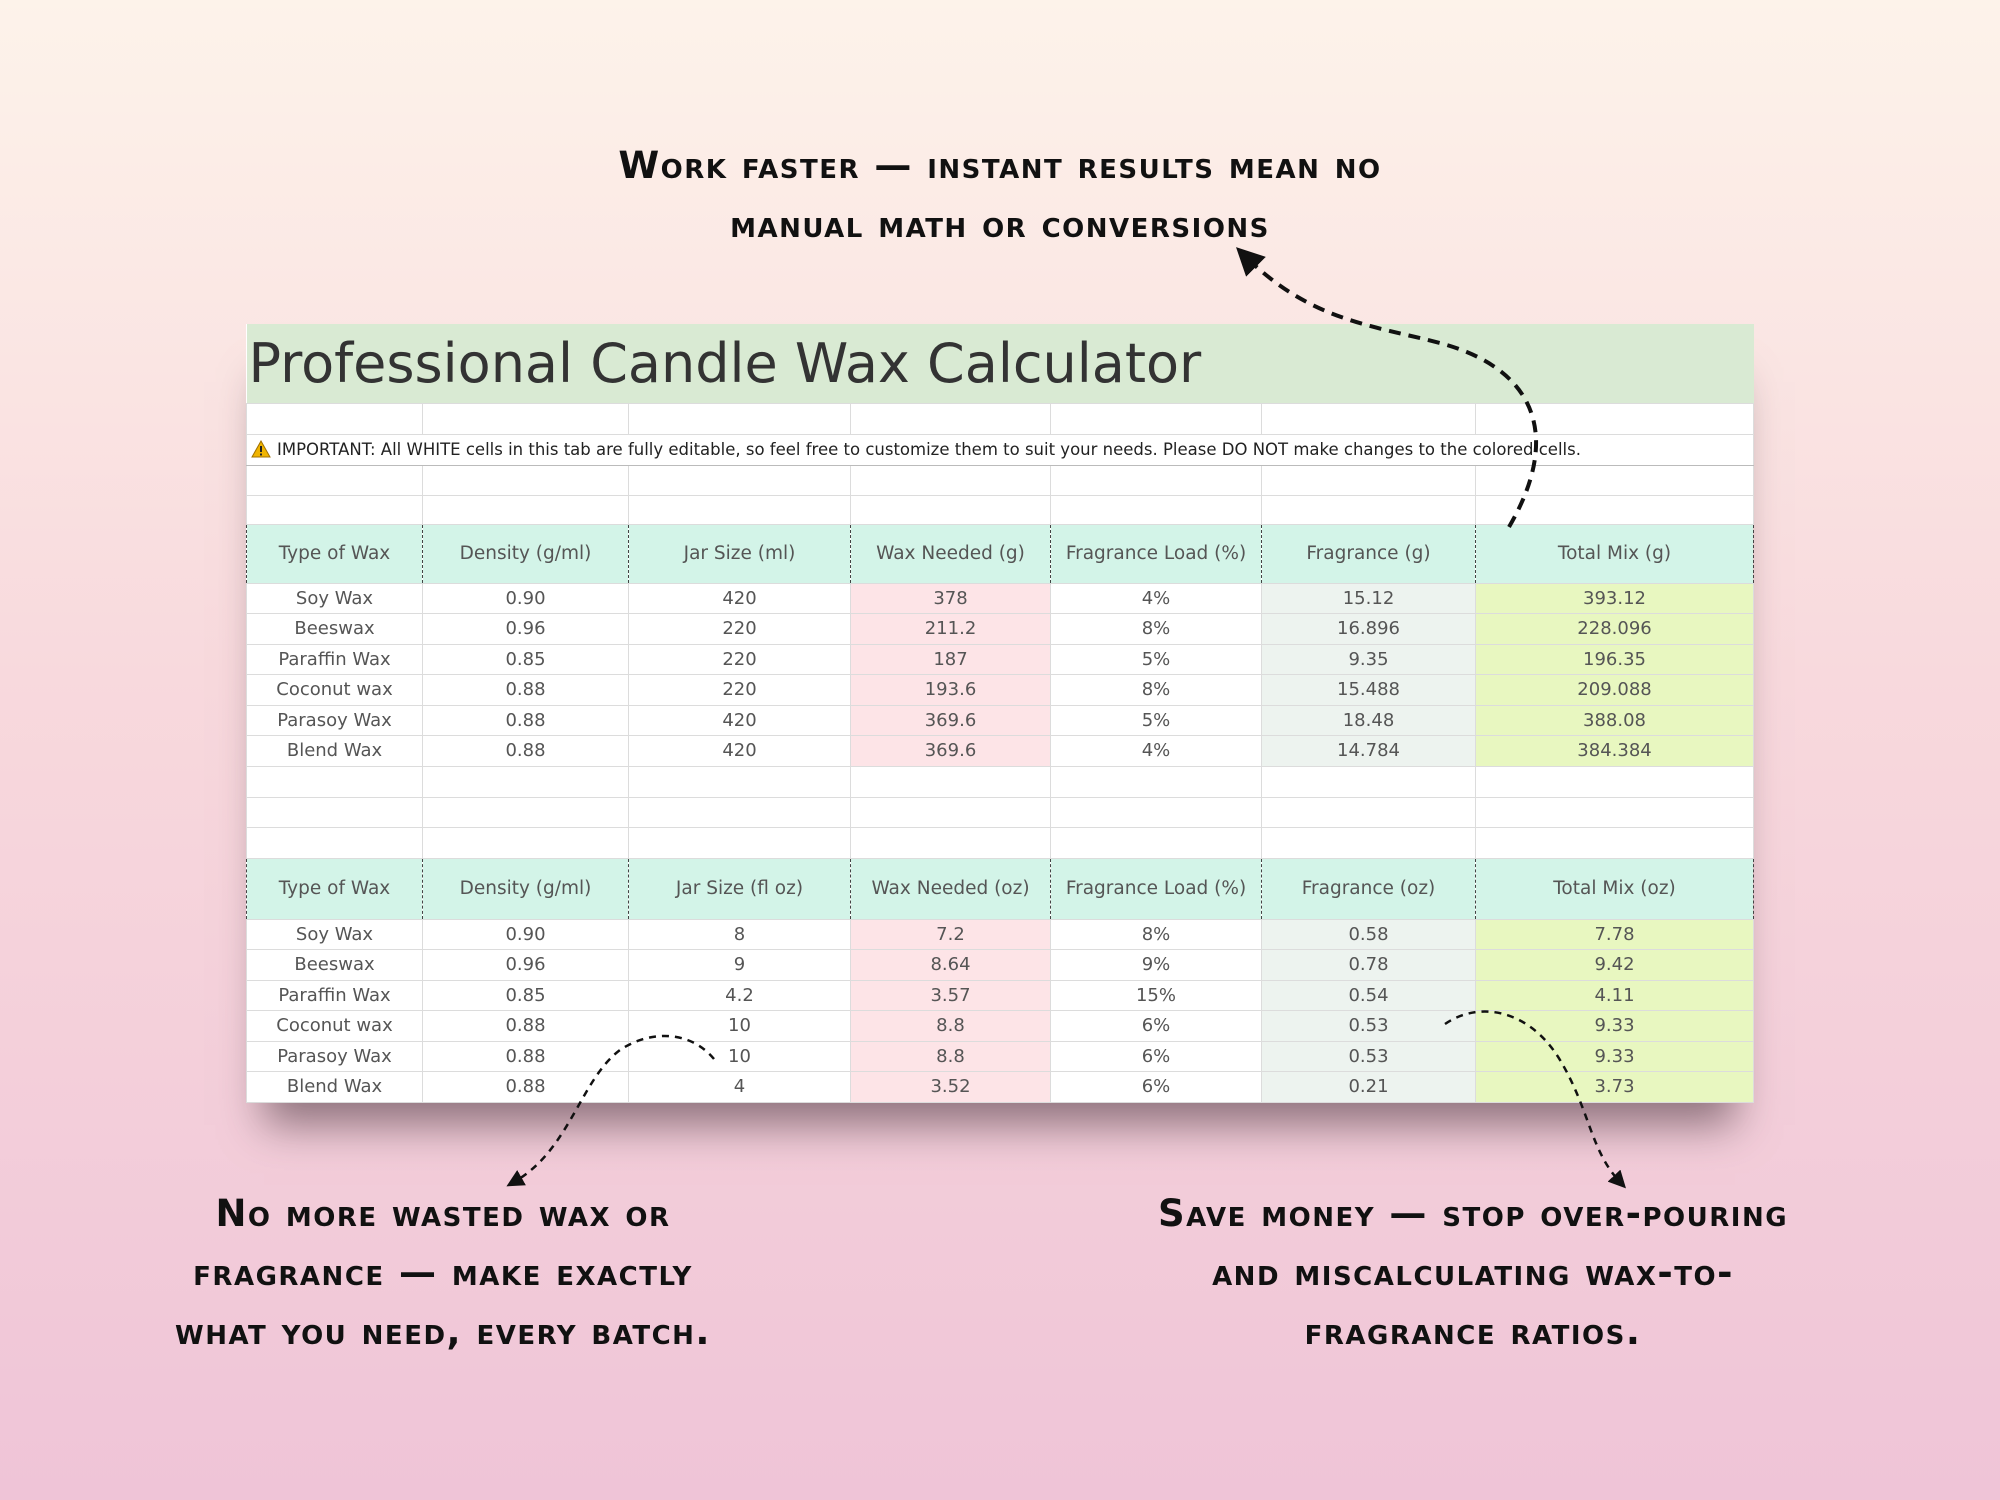 The image size is (2000, 1500). I want to click on sheet-row: Soy Wax 0.90 420 378 4% 15.12 393.12, so click(1000, 598).